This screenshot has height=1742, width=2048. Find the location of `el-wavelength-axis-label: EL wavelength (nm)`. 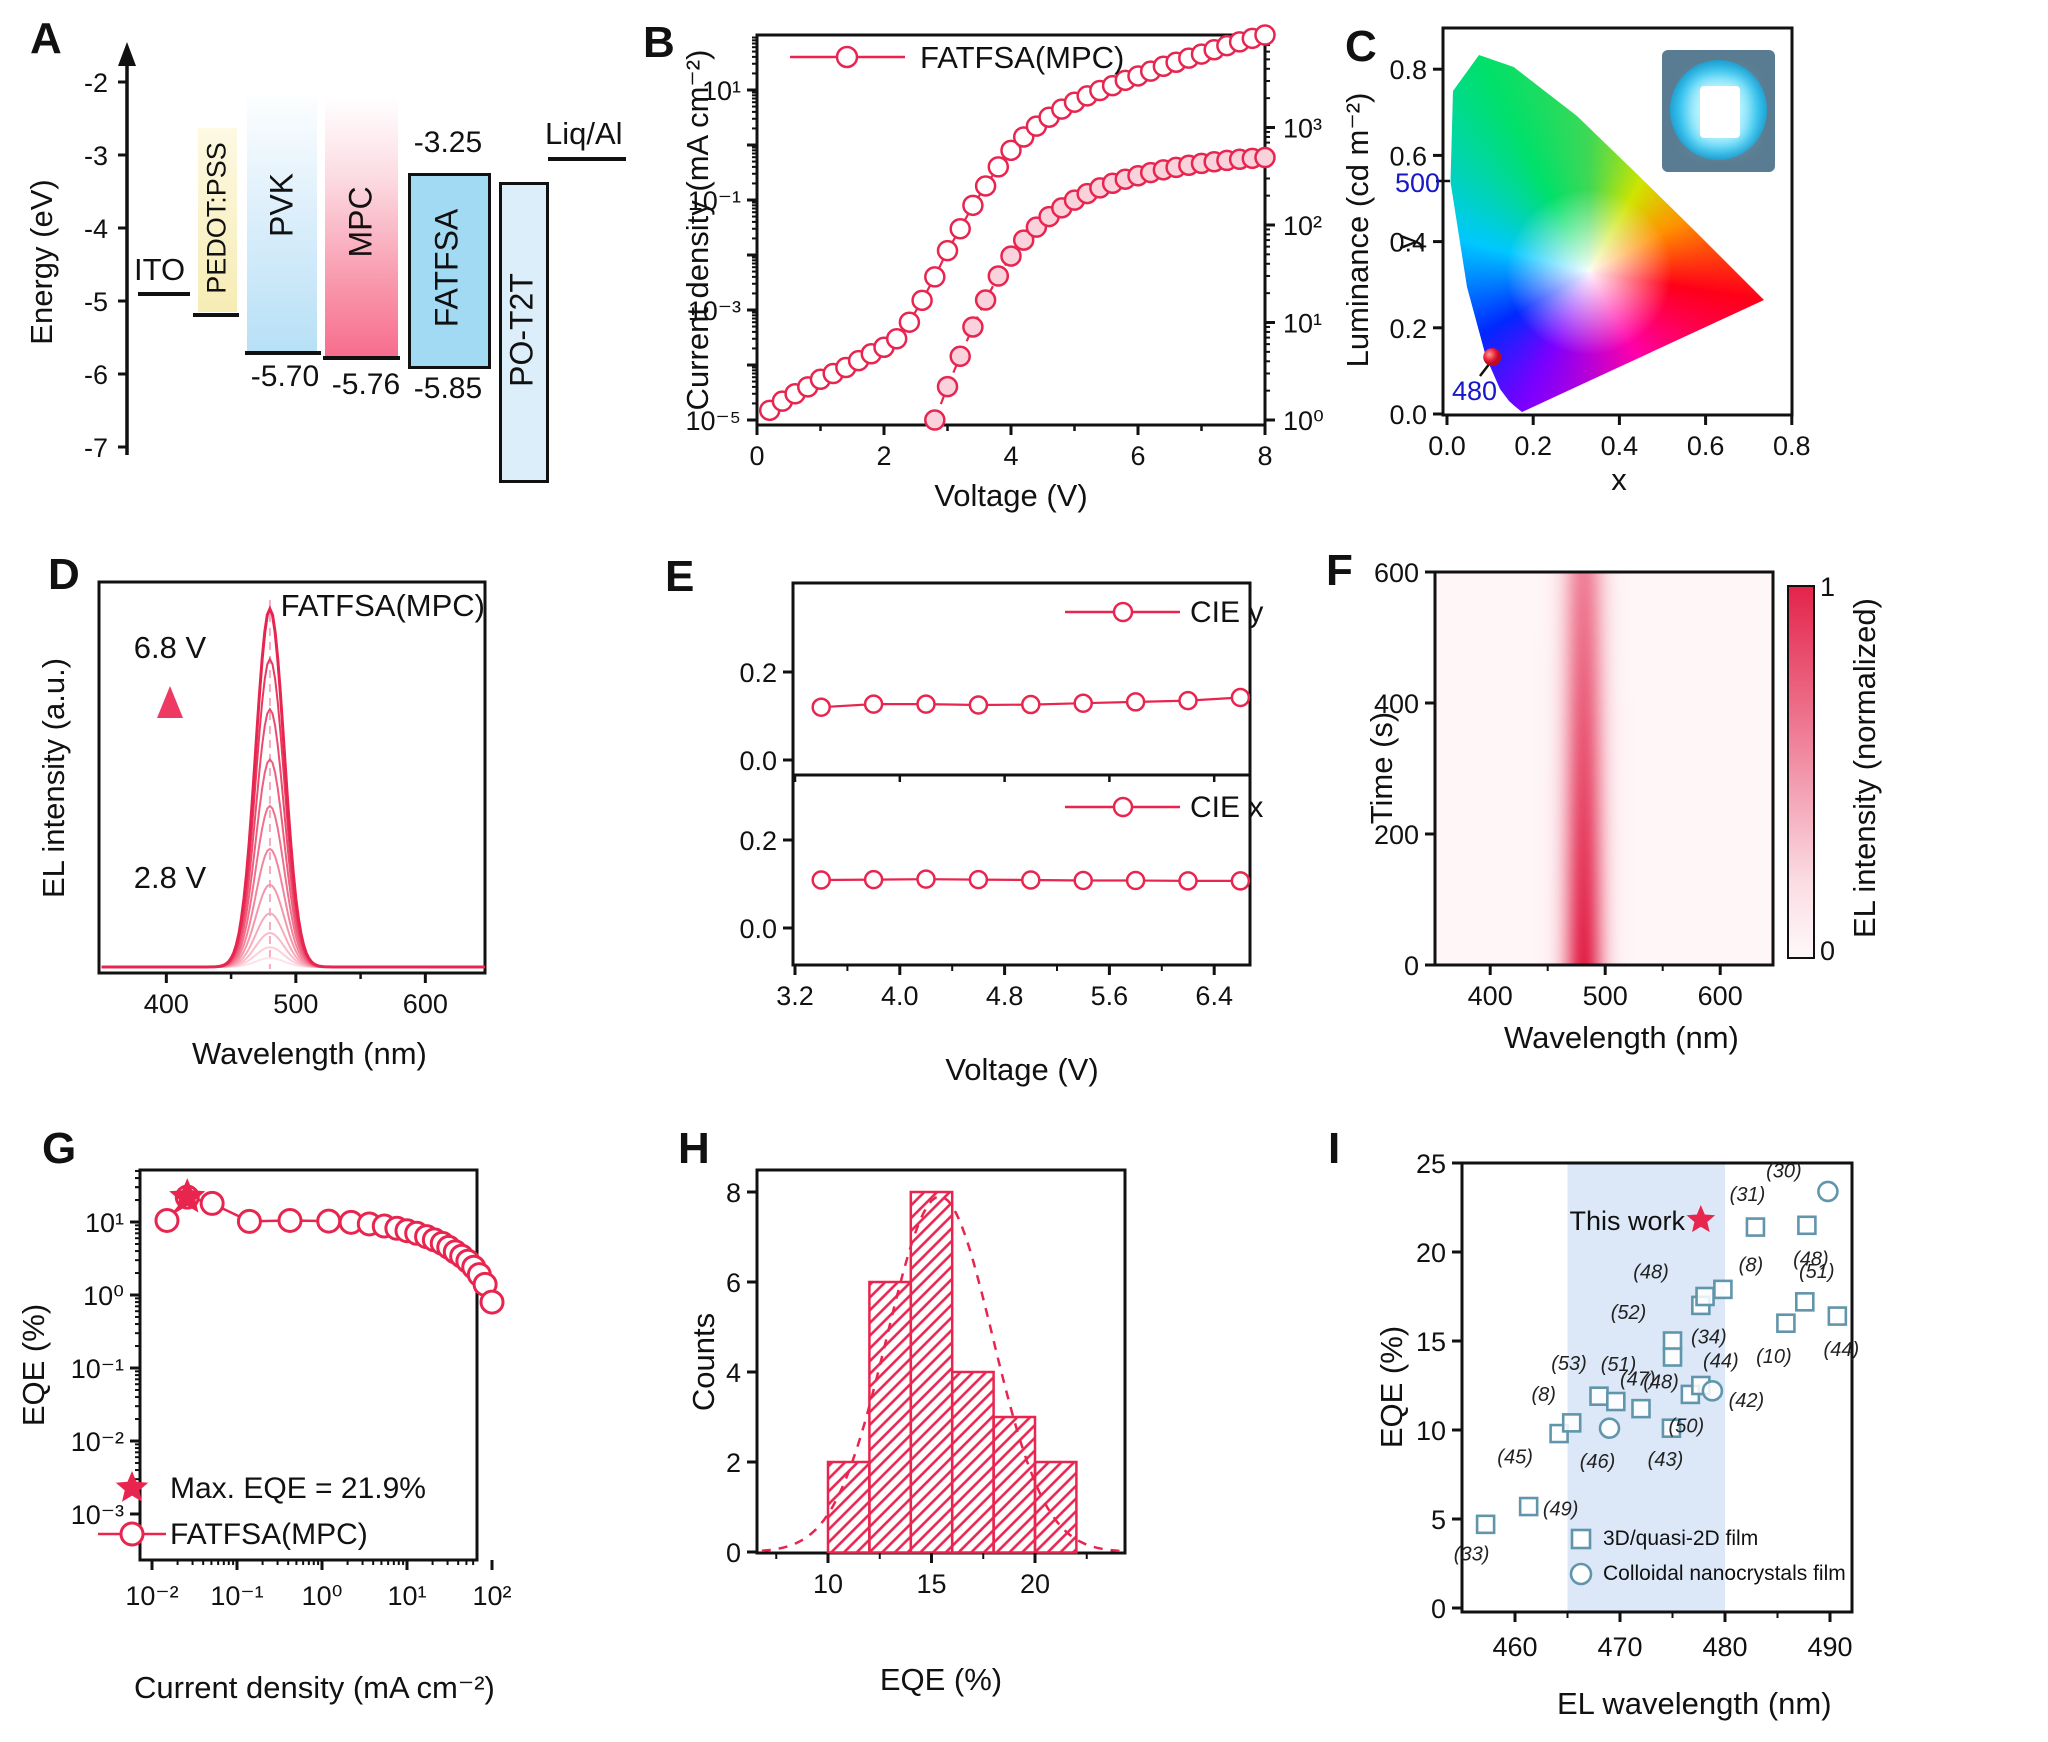

el-wavelength-axis-label: EL wavelength (nm) is located at coordinates (1694, 1703).